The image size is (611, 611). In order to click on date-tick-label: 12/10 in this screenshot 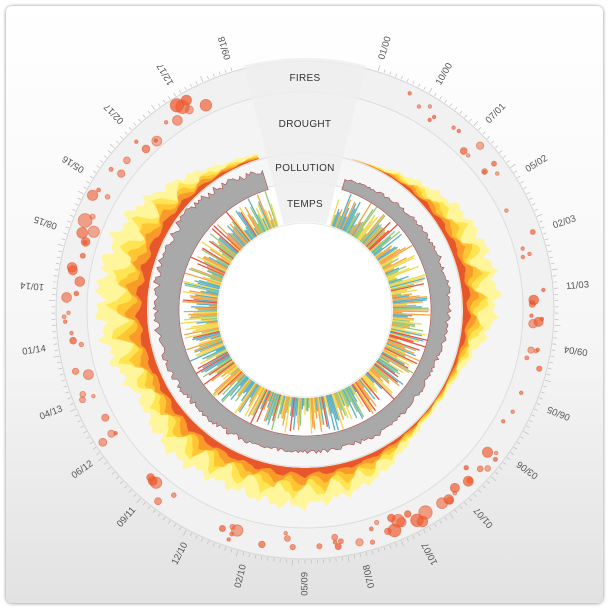, I will do `click(180, 554)`.